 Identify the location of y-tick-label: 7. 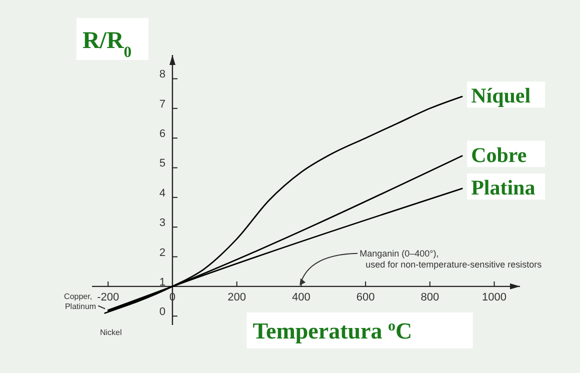
(162, 104).